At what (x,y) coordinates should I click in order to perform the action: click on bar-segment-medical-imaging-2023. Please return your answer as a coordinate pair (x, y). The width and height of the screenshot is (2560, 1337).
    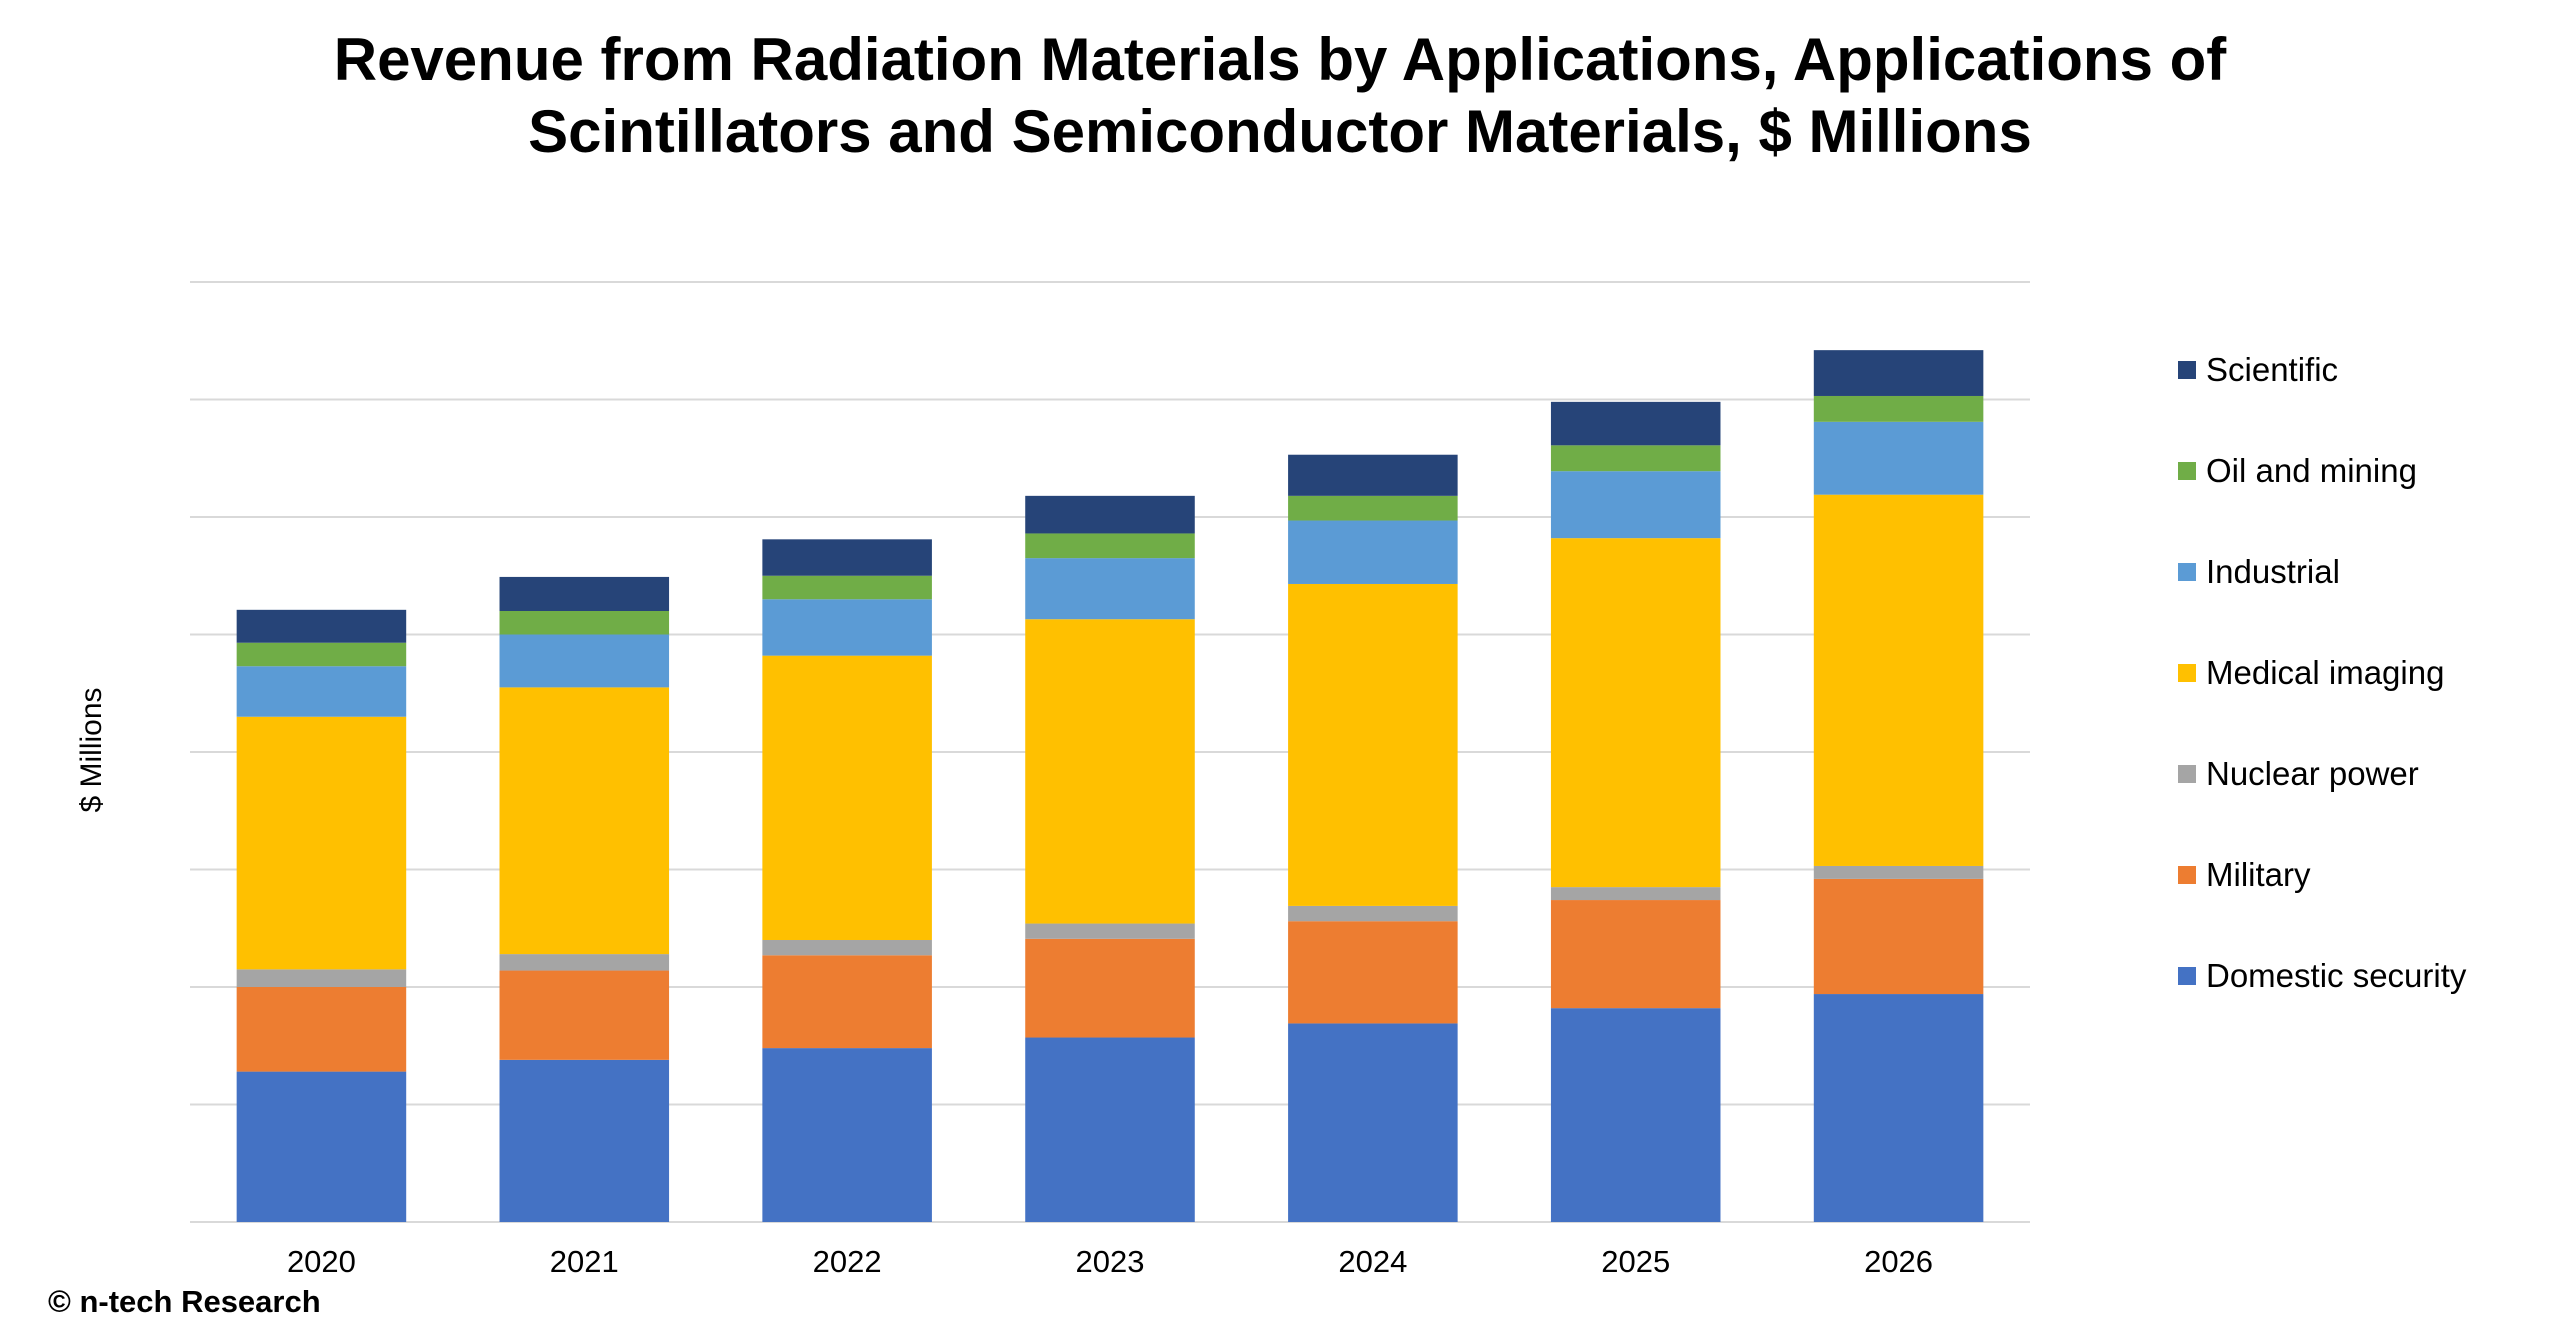
    Looking at the image, I should click on (1110, 771).